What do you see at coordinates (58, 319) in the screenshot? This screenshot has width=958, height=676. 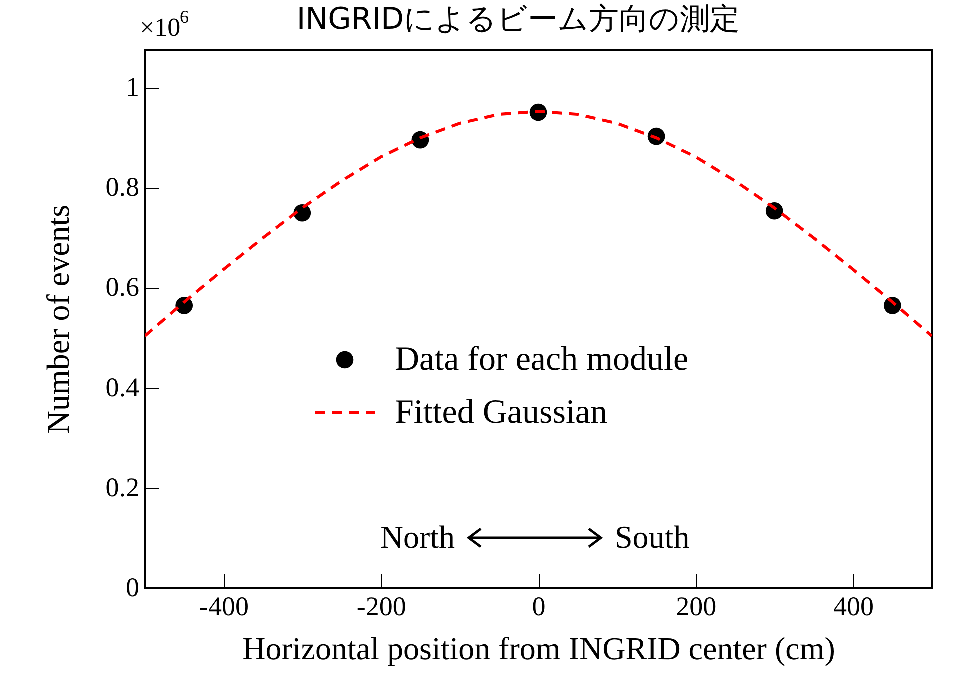 I see `y-axis-title: Number of events` at bounding box center [58, 319].